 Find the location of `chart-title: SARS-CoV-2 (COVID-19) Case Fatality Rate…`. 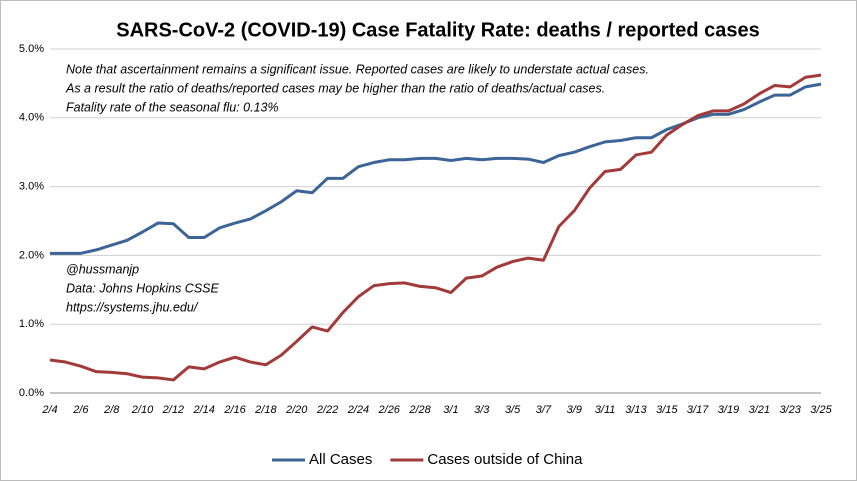

chart-title: SARS-CoV-2 (COVID-19) Case Fatality Rate… is located at coordinates (438, 30).